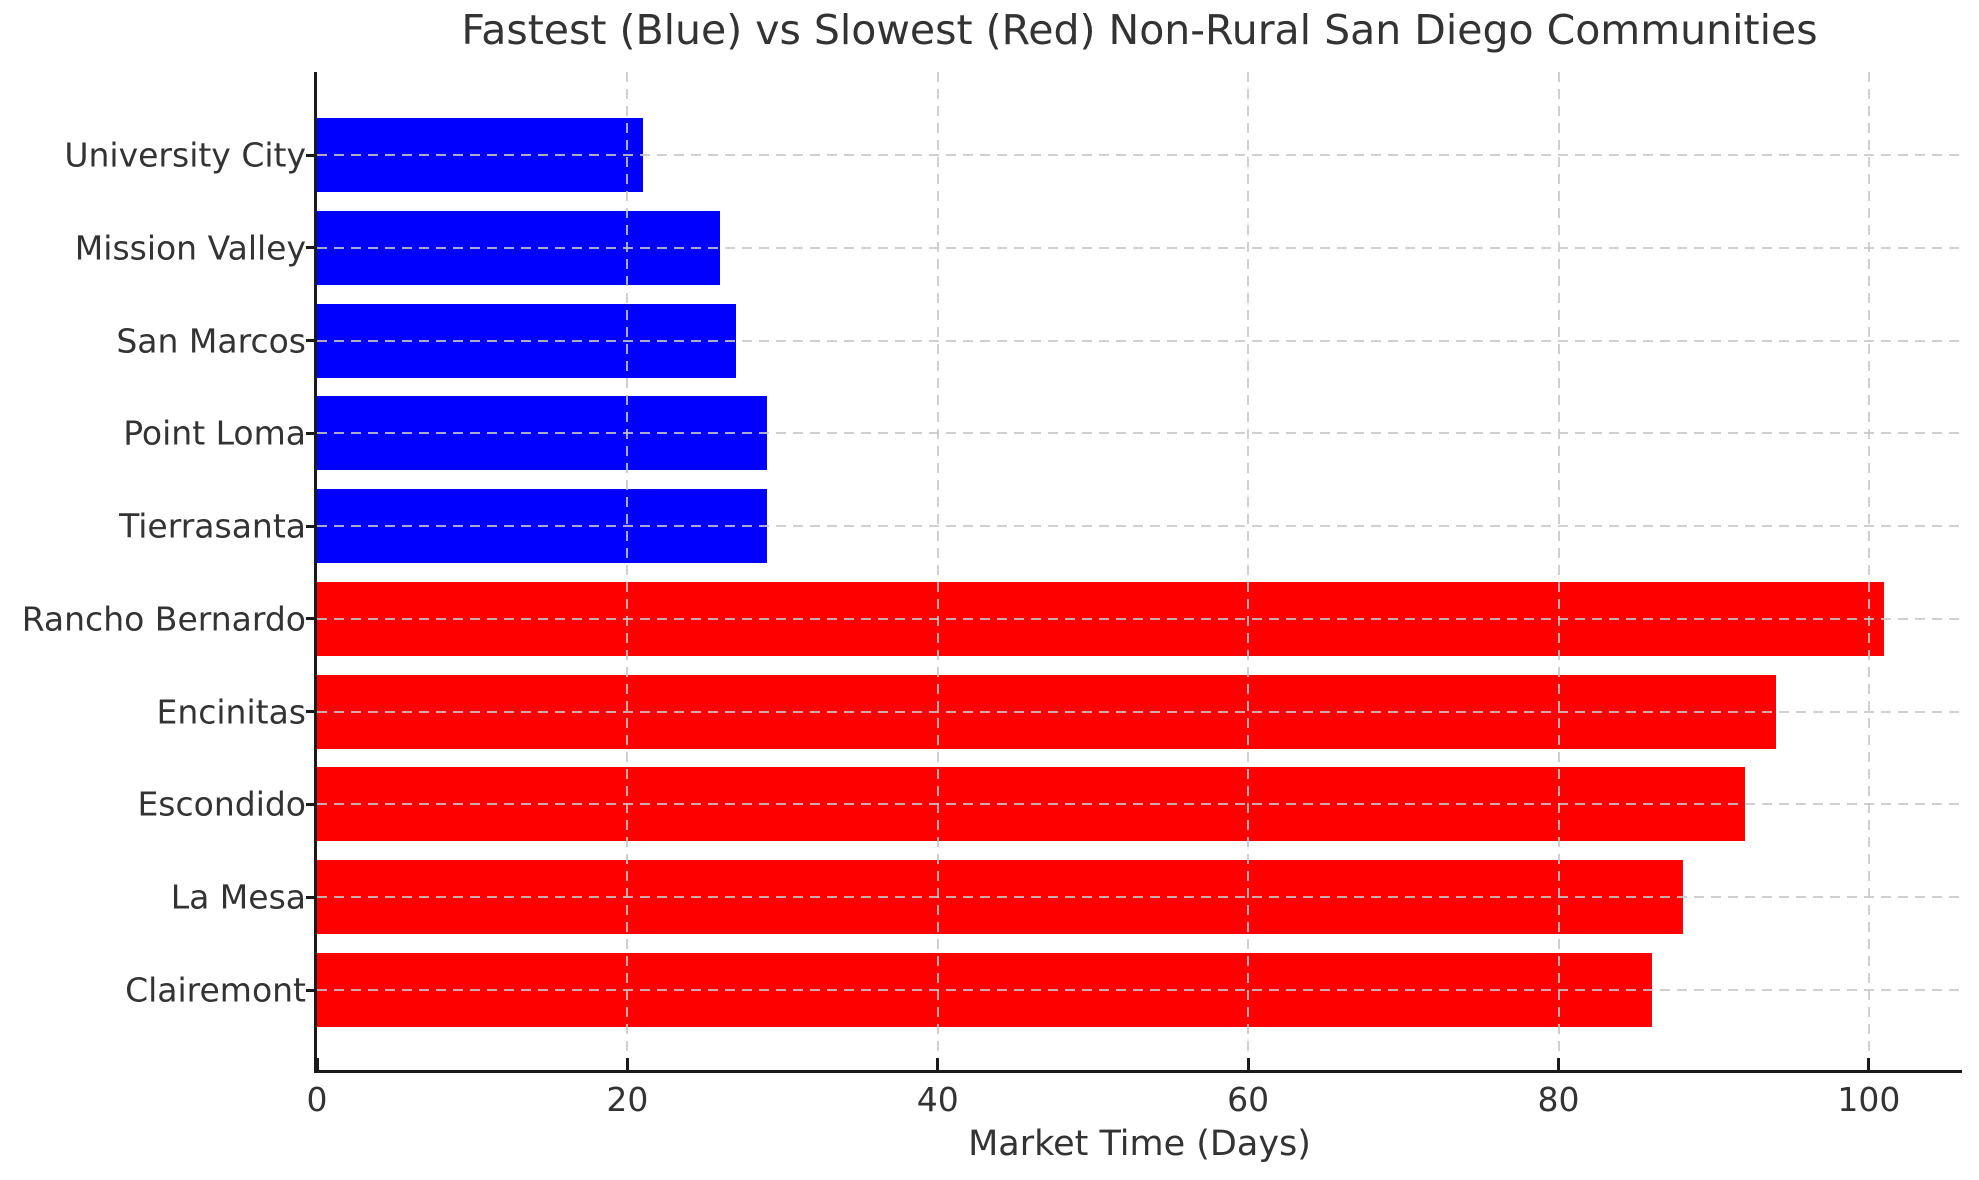 The width and height of the screenshot is (1979, 1180). I want to click on x-tick-label-80: 80, so click(1558, 1099).